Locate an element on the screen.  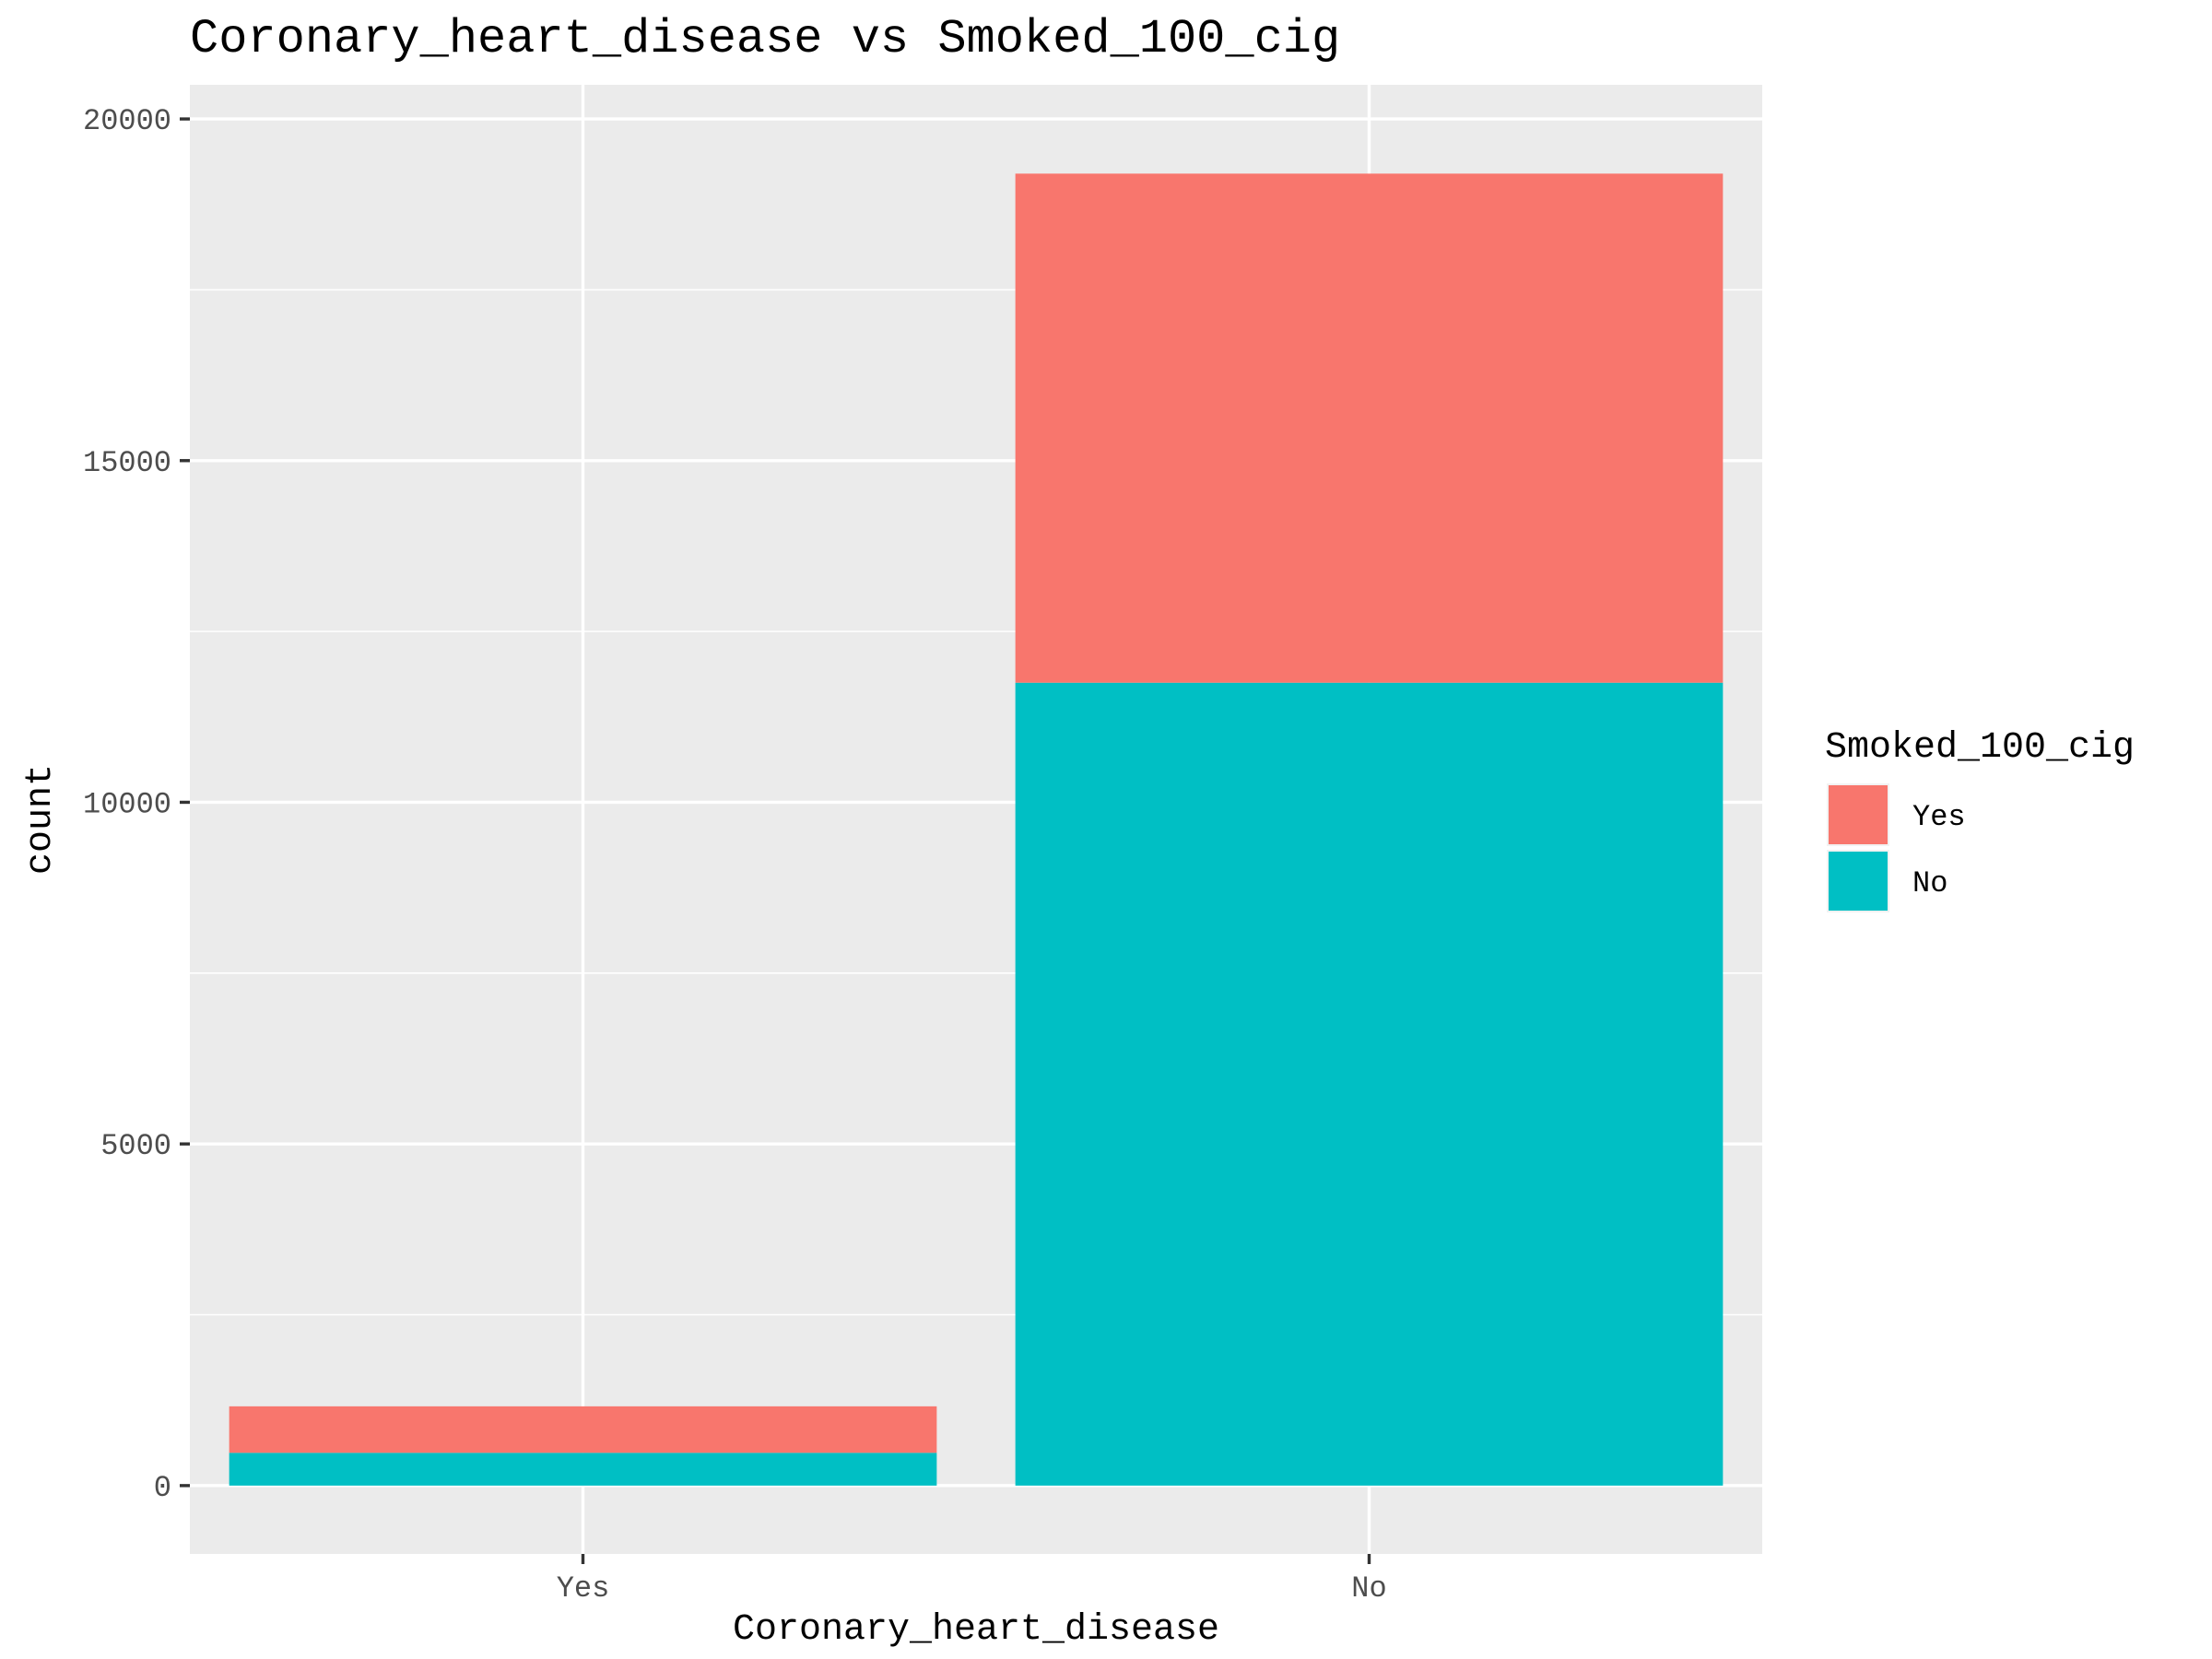
legend-swatch-yes is located at coordinates (1858, 814).